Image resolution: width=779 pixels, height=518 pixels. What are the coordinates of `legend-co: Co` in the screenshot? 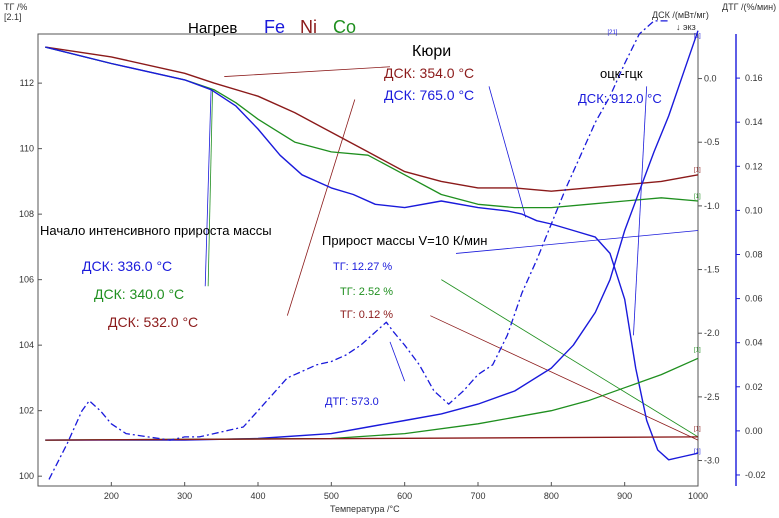 It's located at (344, 27).